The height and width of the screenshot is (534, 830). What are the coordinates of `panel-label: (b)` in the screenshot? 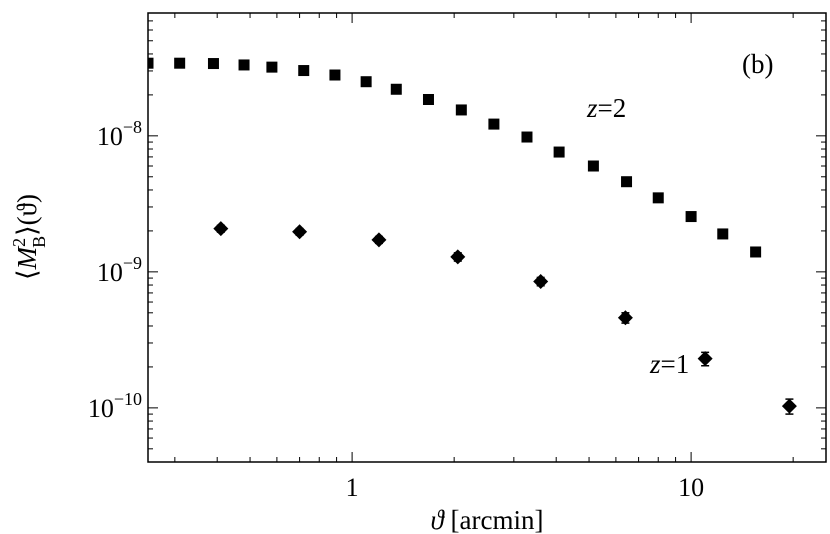 It's located at (757, 64).